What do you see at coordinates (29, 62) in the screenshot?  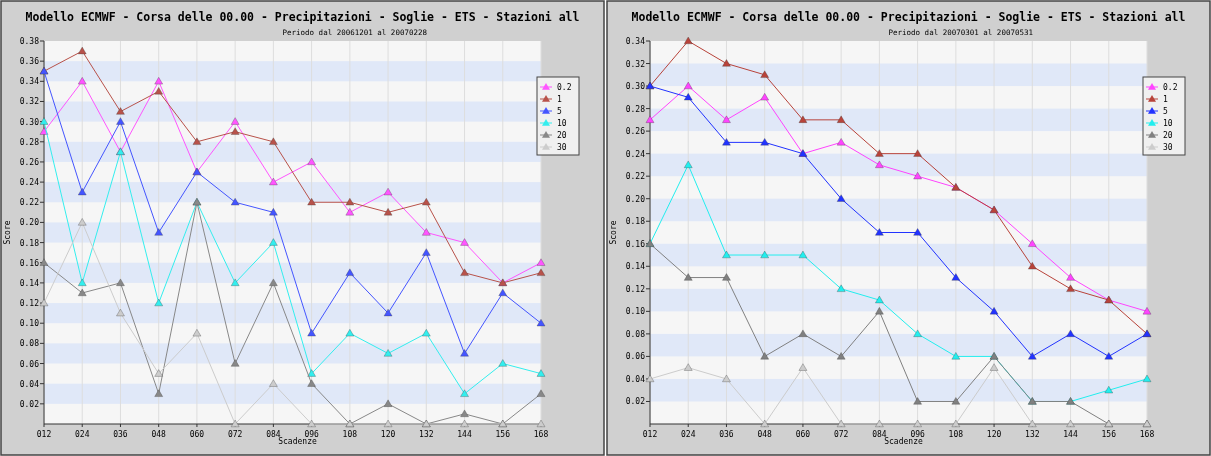 I see `y-tick-label: 0.36` at bounding box center [29, 62].